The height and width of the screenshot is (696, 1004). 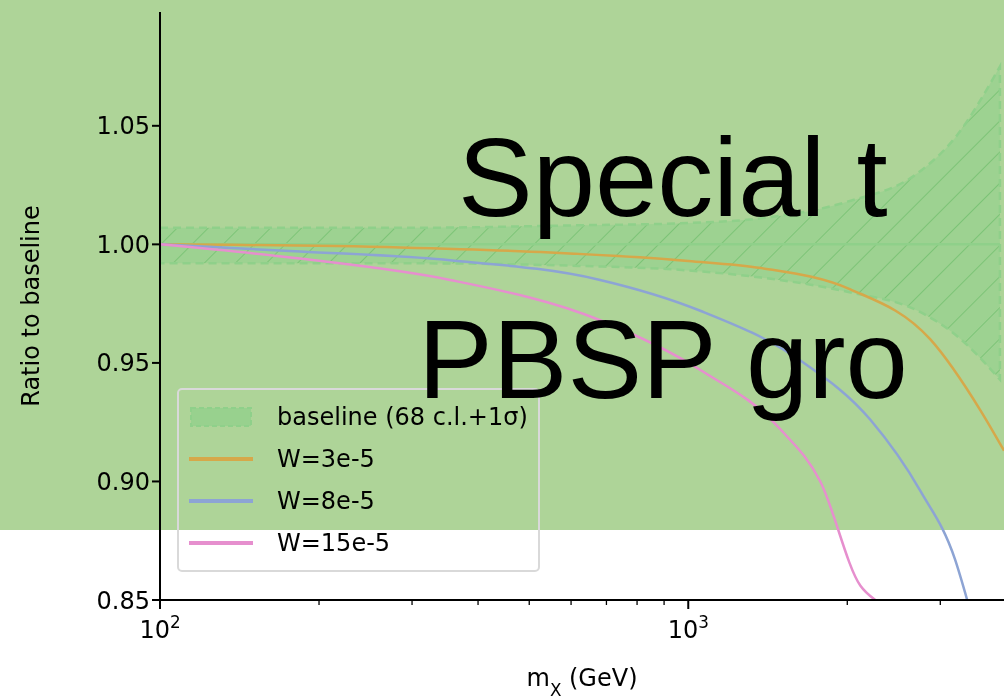 What do you see at coordinates (123, 126) in the screenshot?
I see `y-tick-label: 1.05` at bounding box center [123, 126].